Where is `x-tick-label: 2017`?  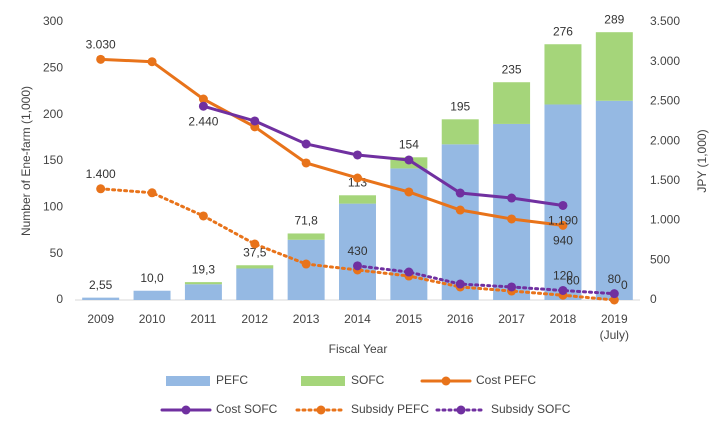 x-tick-label: 2017 is located at coordinates (511, 319).